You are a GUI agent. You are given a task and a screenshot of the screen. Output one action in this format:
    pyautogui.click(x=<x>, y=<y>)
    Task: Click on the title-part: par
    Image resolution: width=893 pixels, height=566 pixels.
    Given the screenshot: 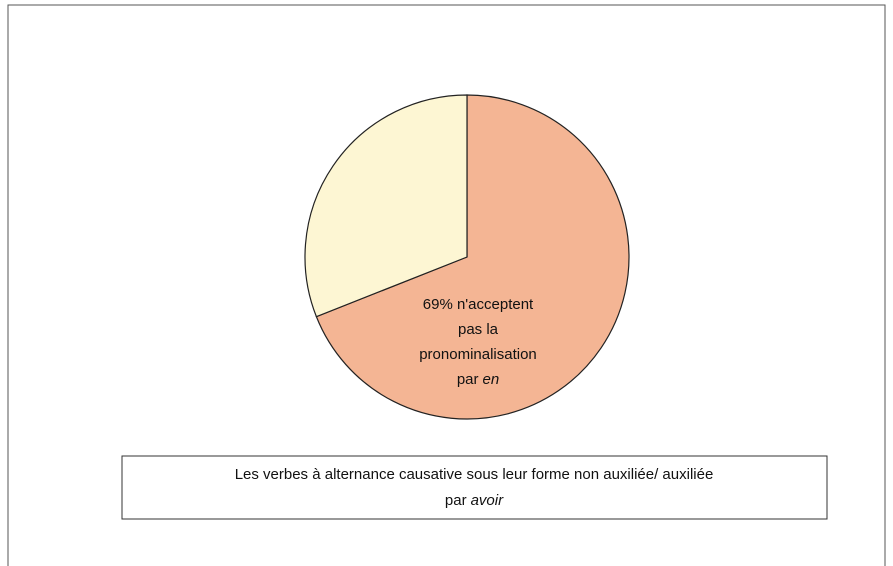 What is the action you would take?
    pyautogui.click(x=456, y=500)
    